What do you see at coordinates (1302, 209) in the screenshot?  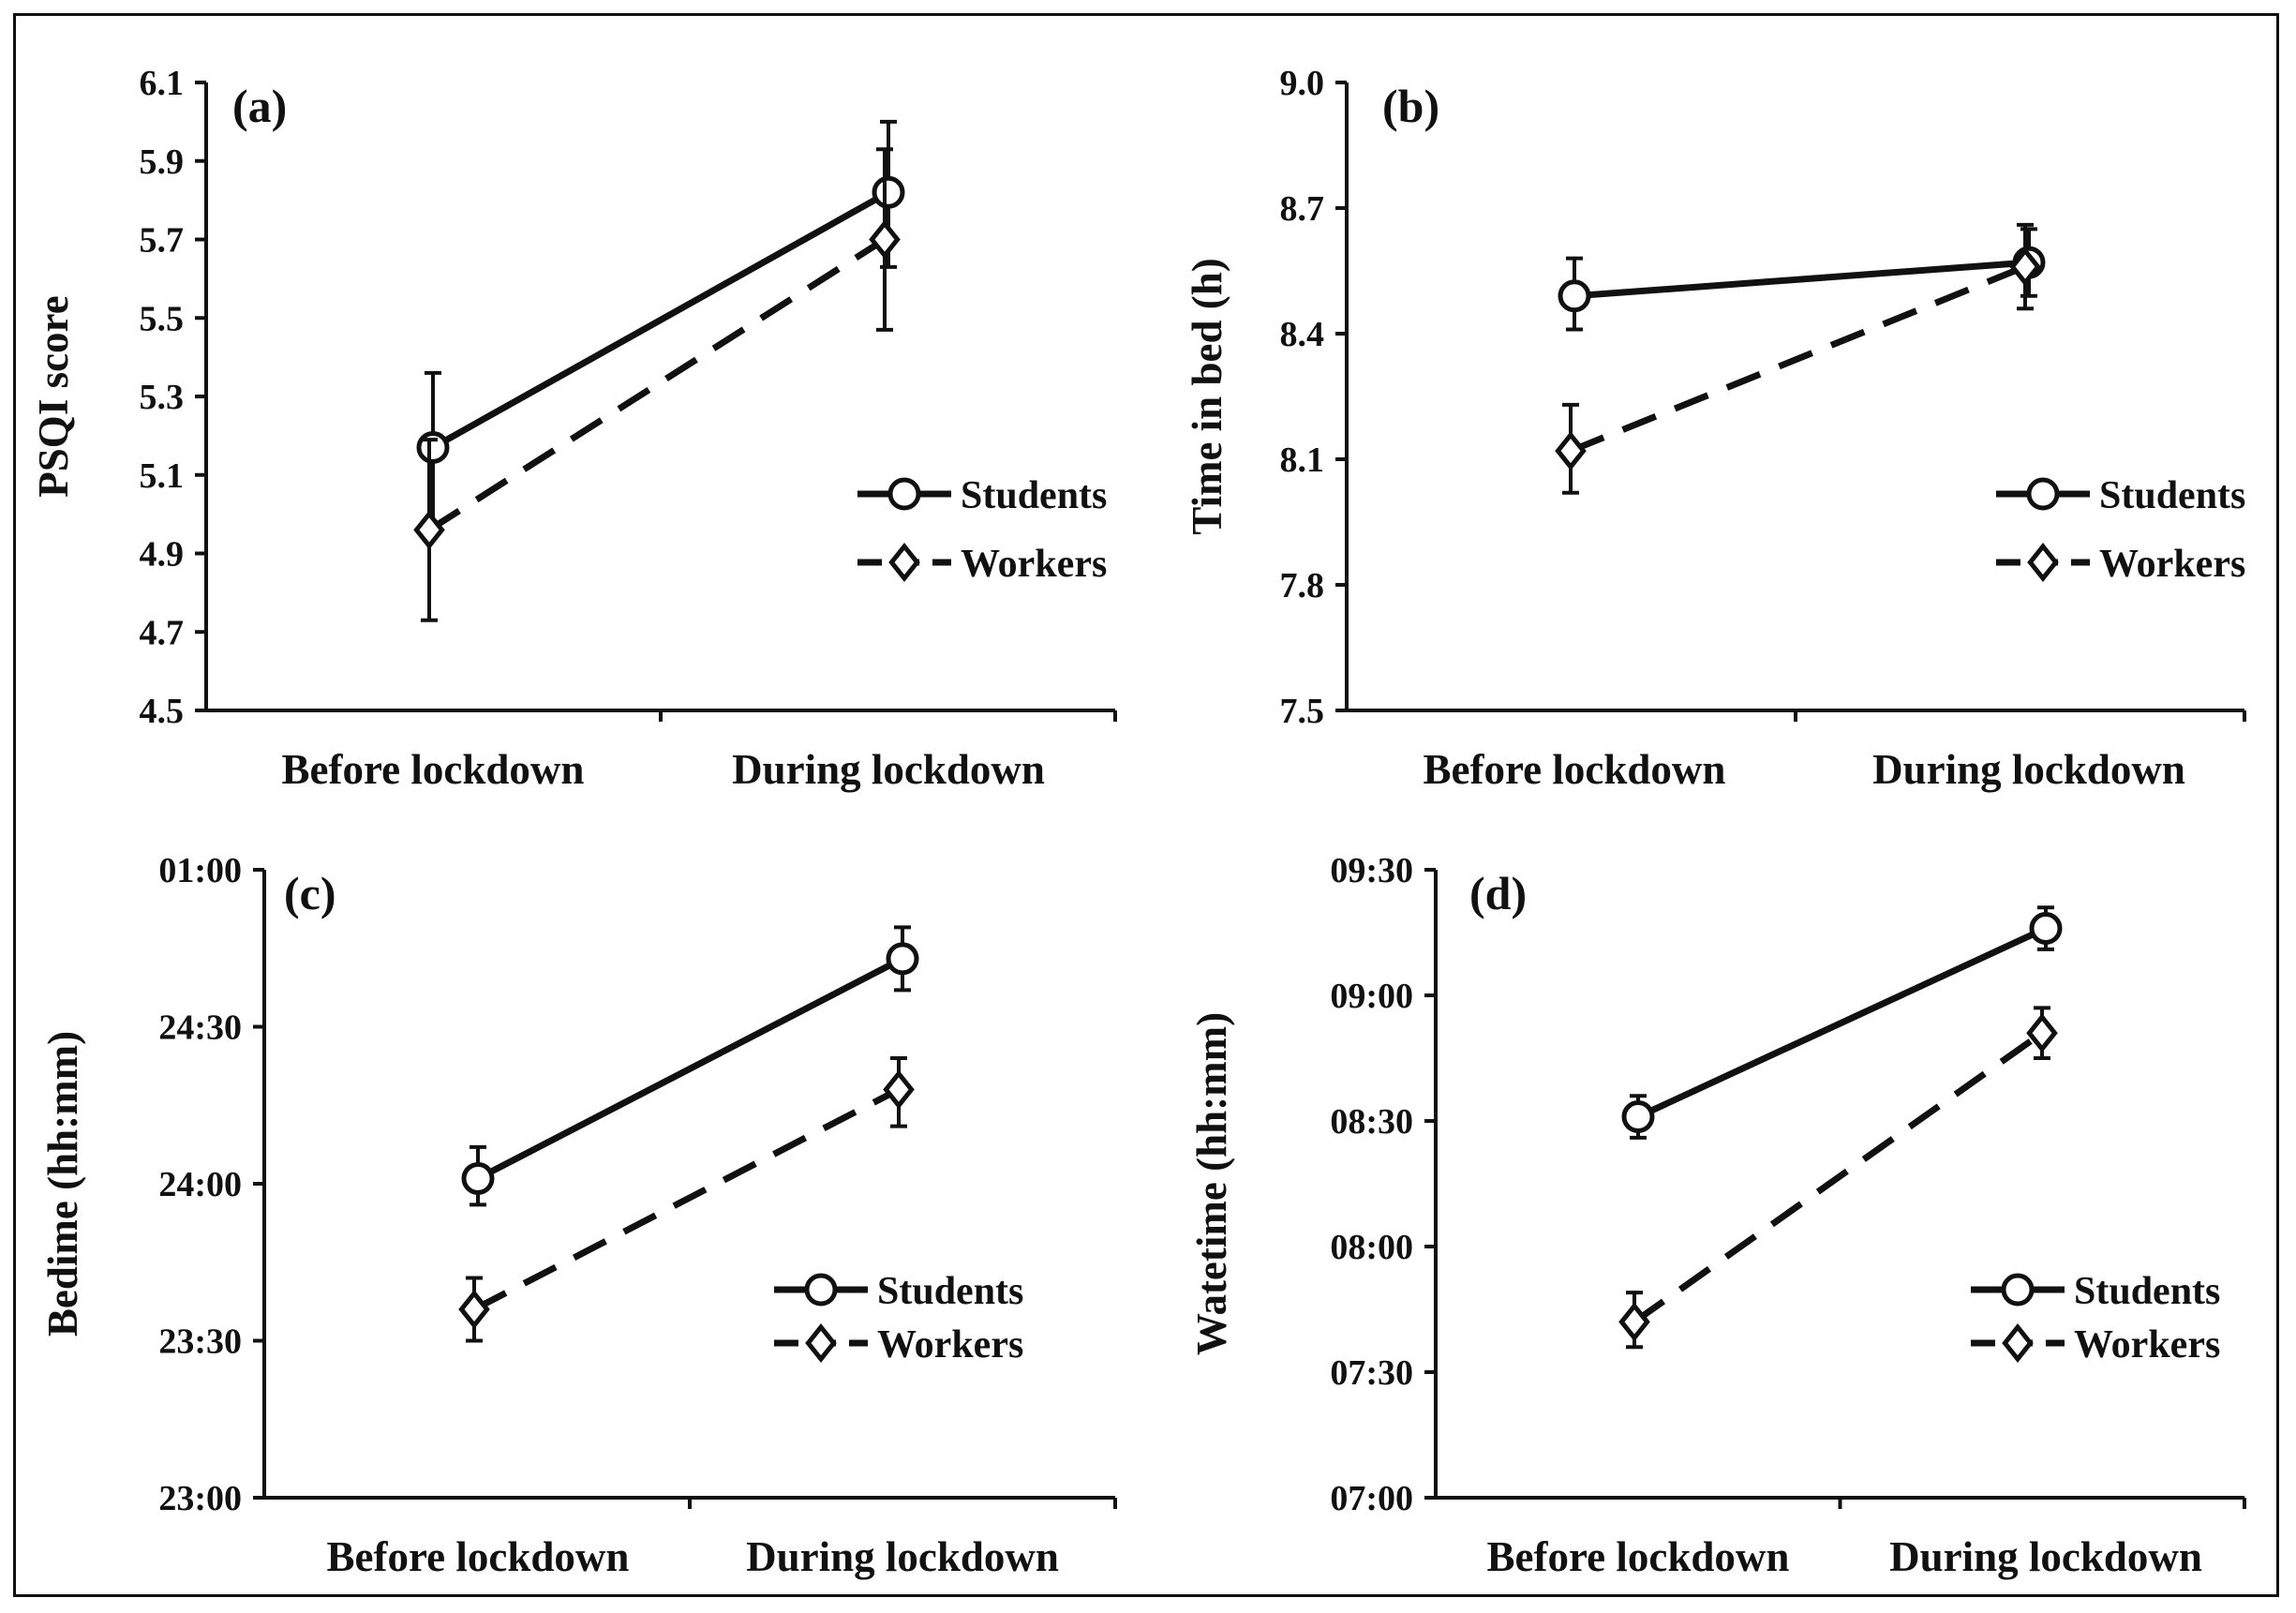 I see `y-tick-label: 8.7` at bounding box center [1302, 209].